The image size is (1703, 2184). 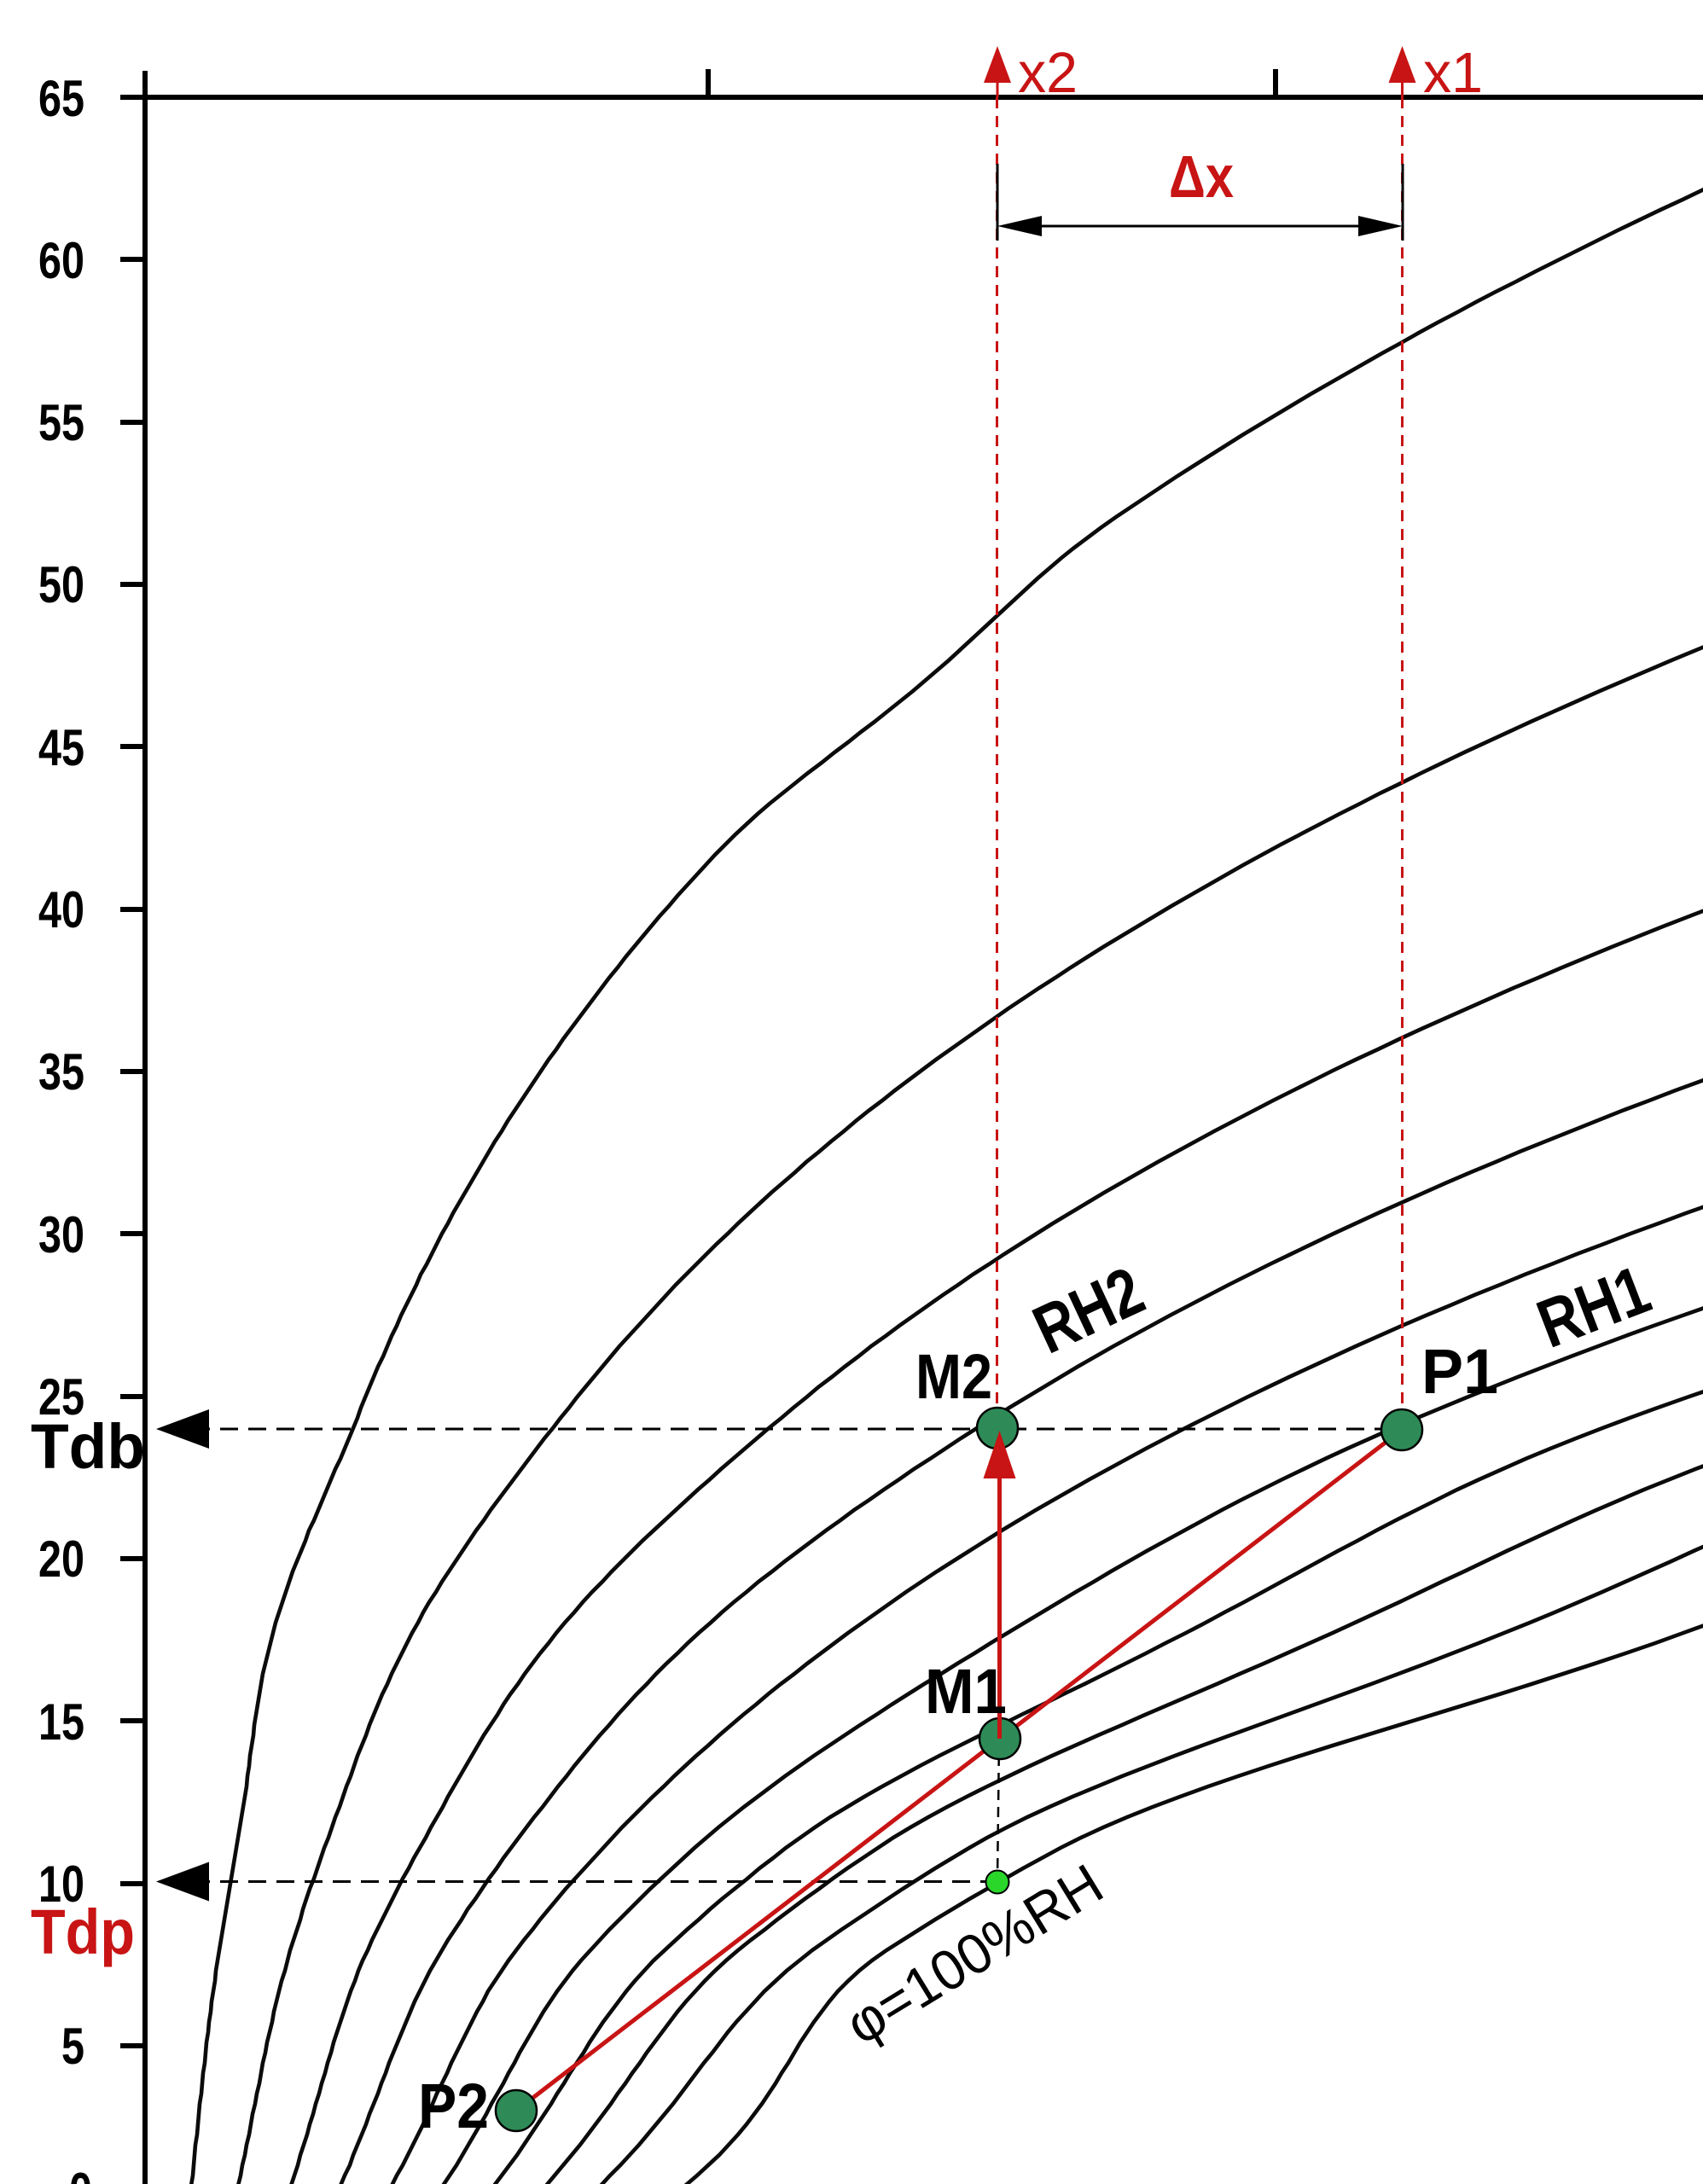 I want to click on svg-text: 35, so click(x=61, y=1072).